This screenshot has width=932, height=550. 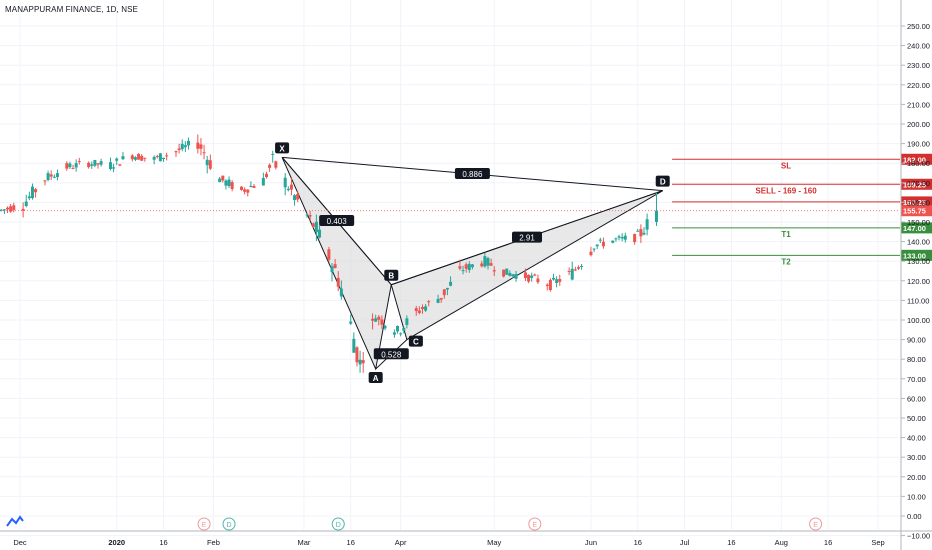 I want to click on last-price-tag, so click(x=916, y=211).